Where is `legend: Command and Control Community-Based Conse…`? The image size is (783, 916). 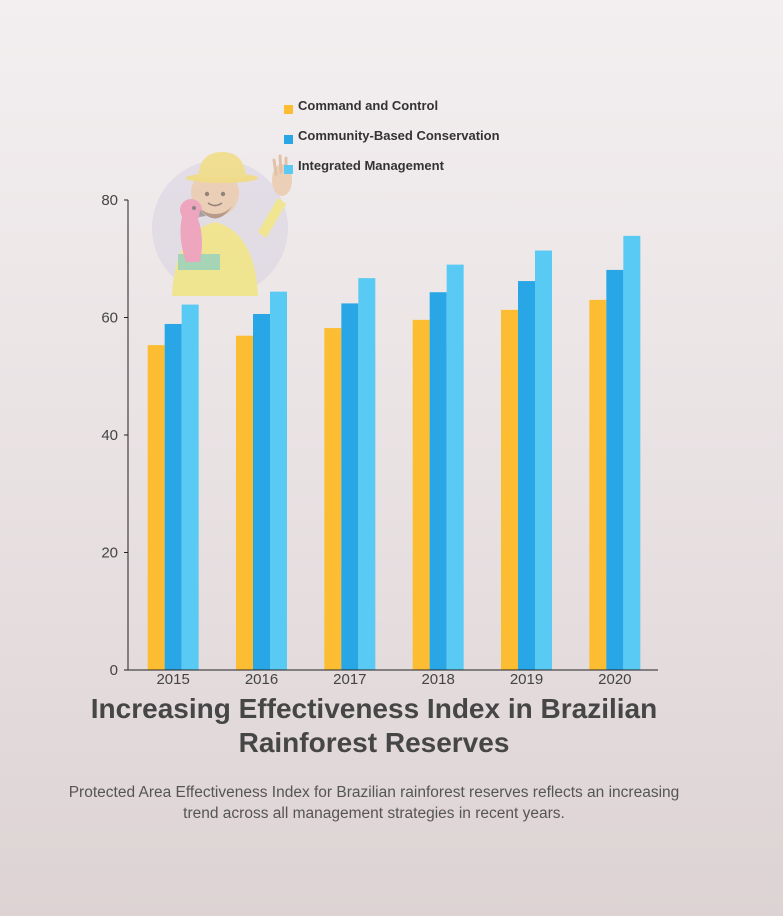
legend: Command and Control Community-Based Conse… is located at coordinates (392, 136).